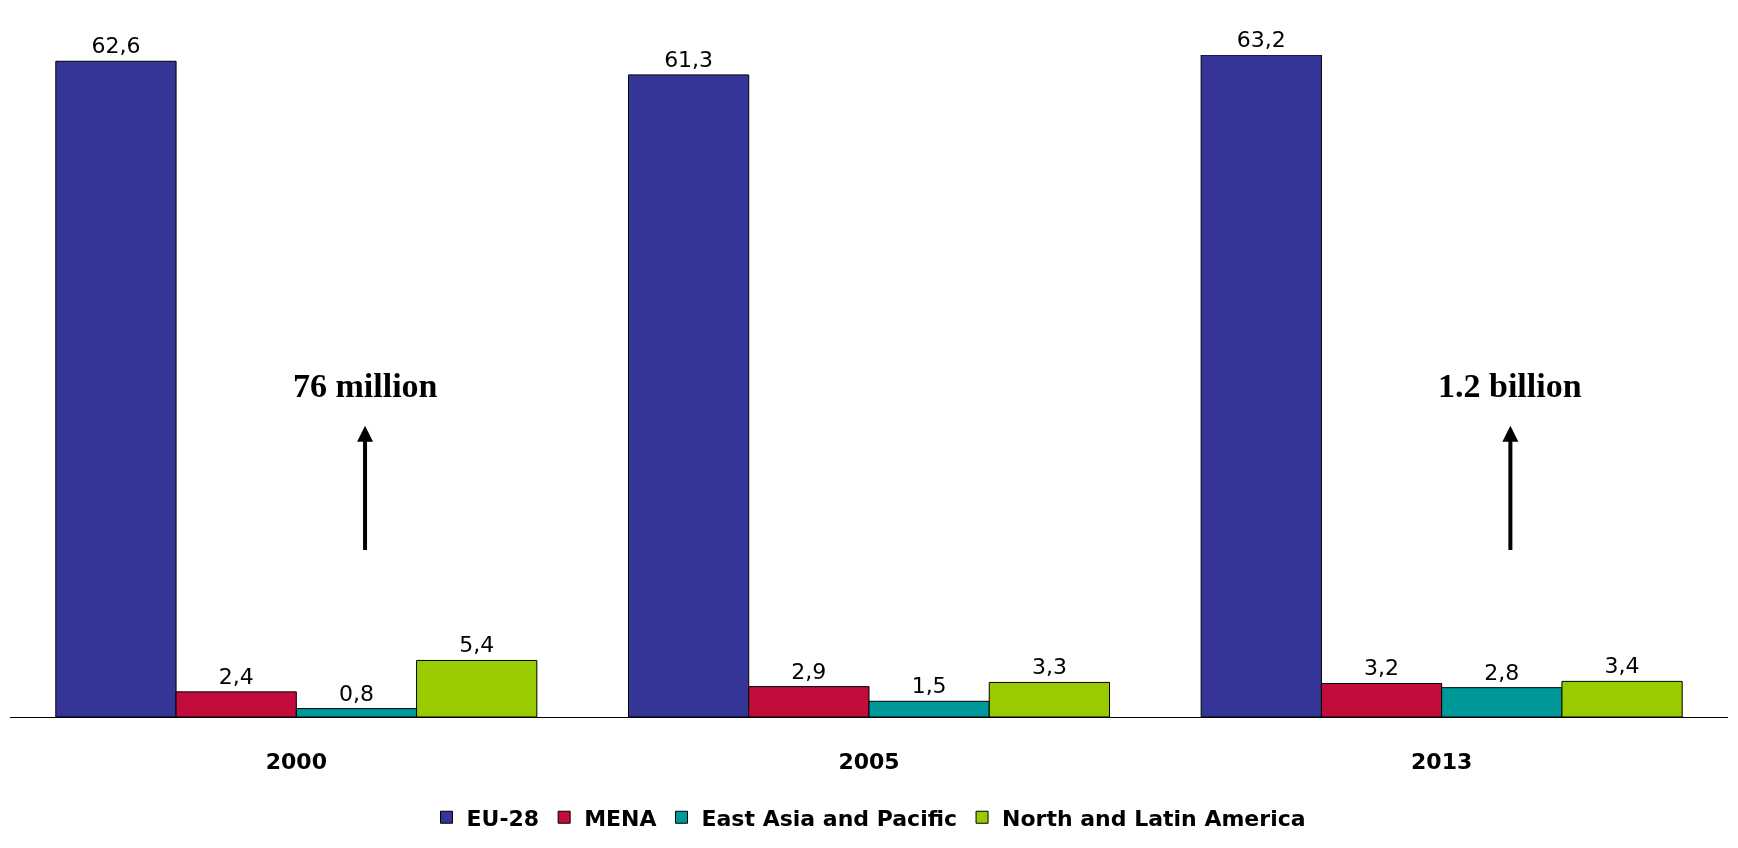  What do you see at coordinates (929, 686) in the screenshot?
I see `data-label: 1,5` at bounding box center [929, 686].